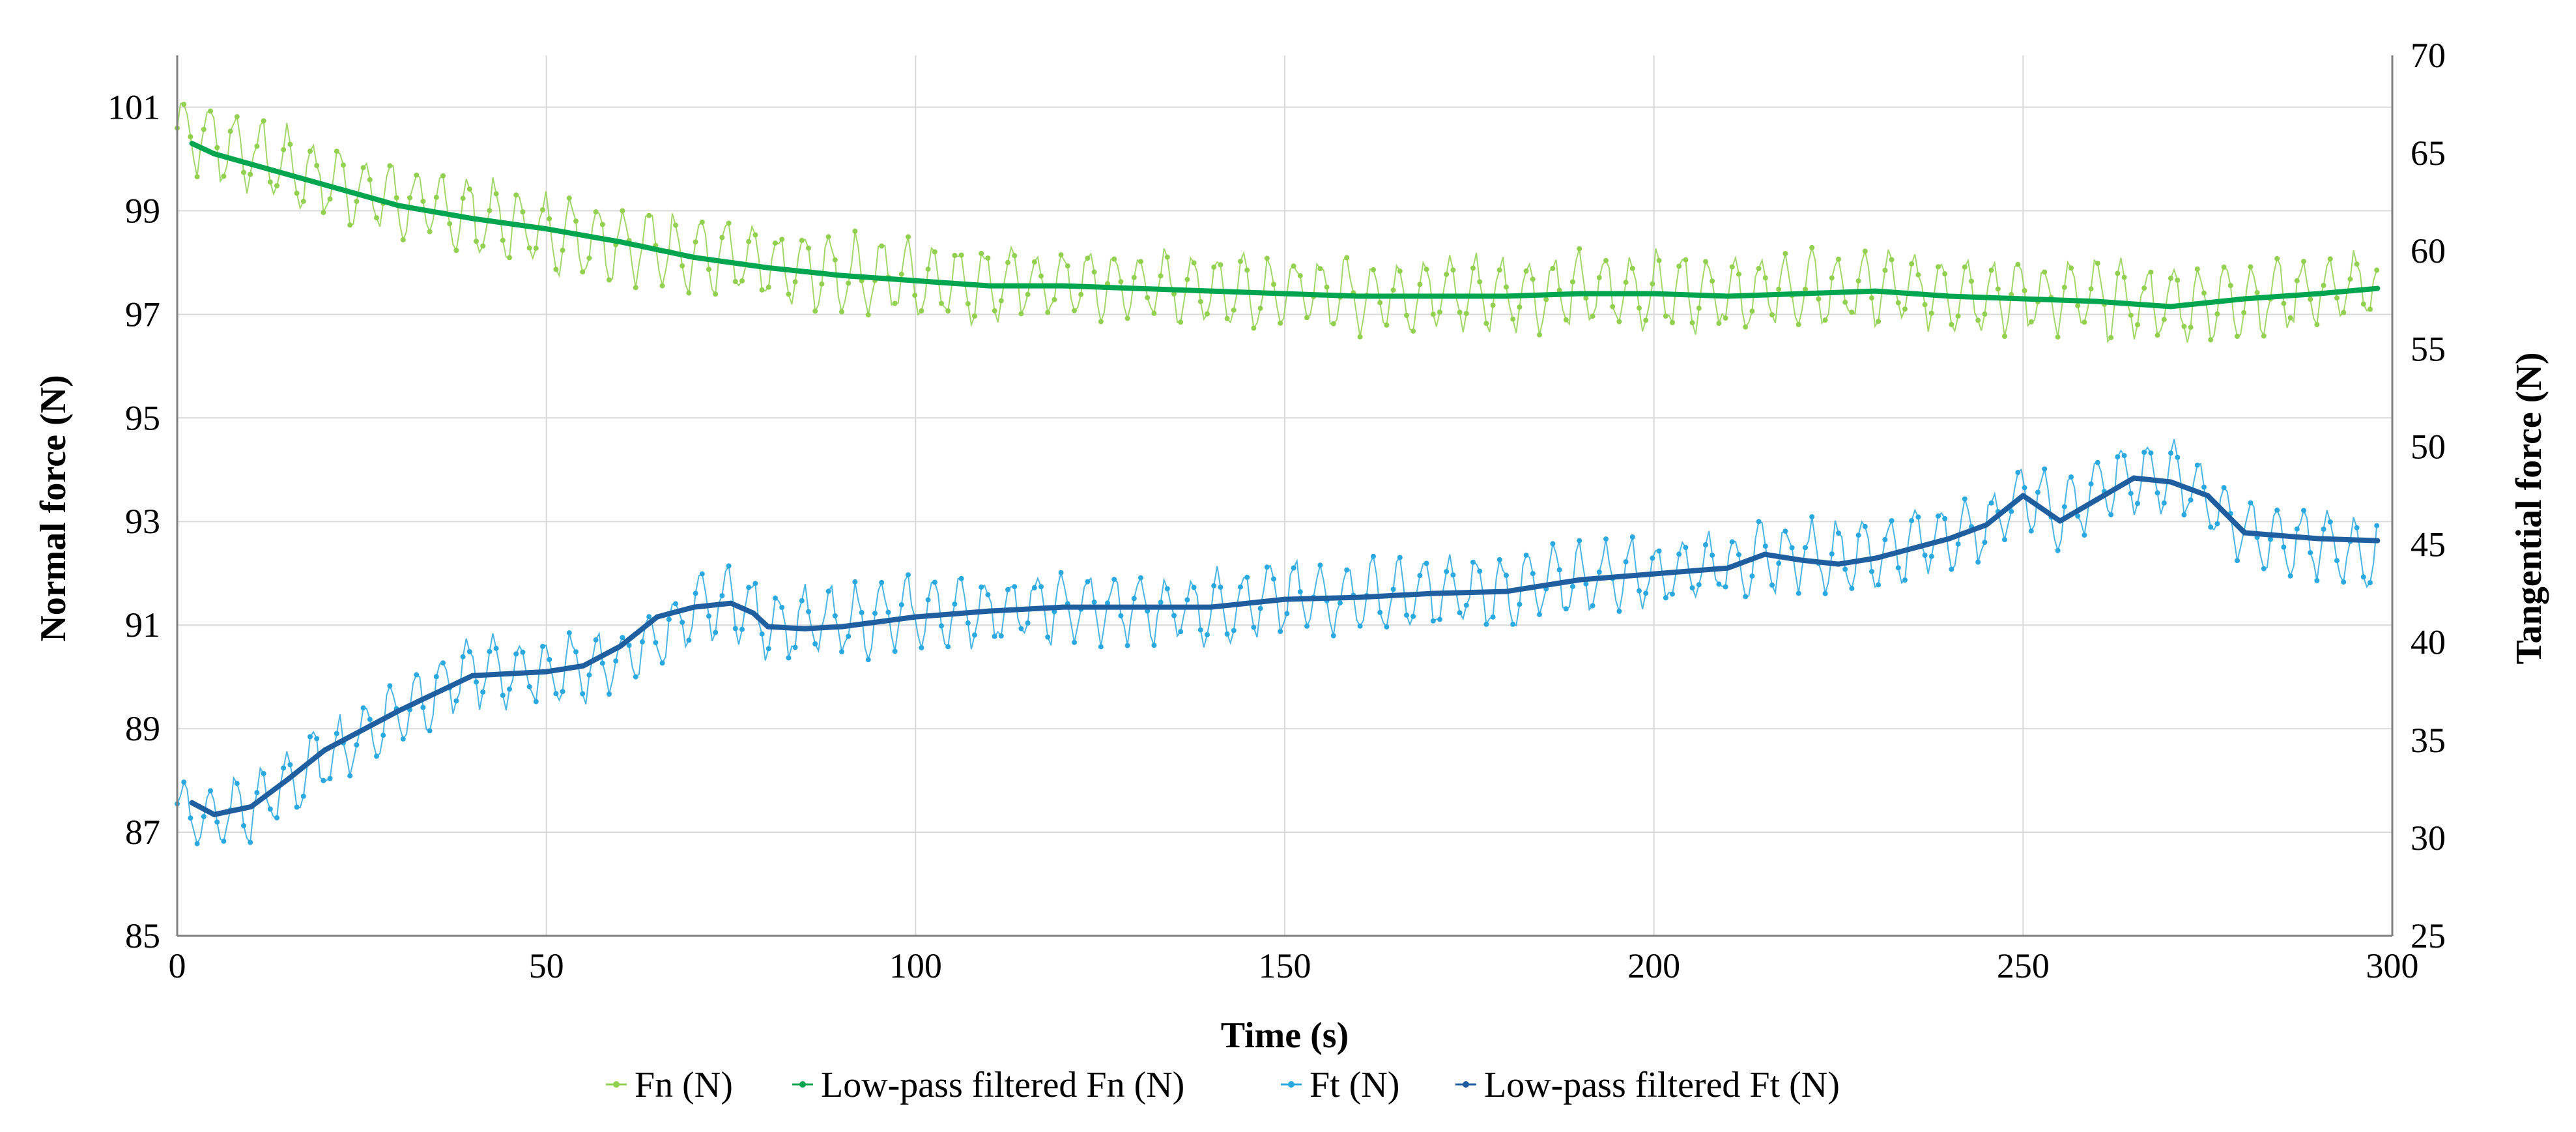 Image resolution: width=2576 pixels, height=1132 pixels. Describe the element at coordinates (2428, 56) in the screenshot. I see `y-tick-label-right-9: 70` at that location.